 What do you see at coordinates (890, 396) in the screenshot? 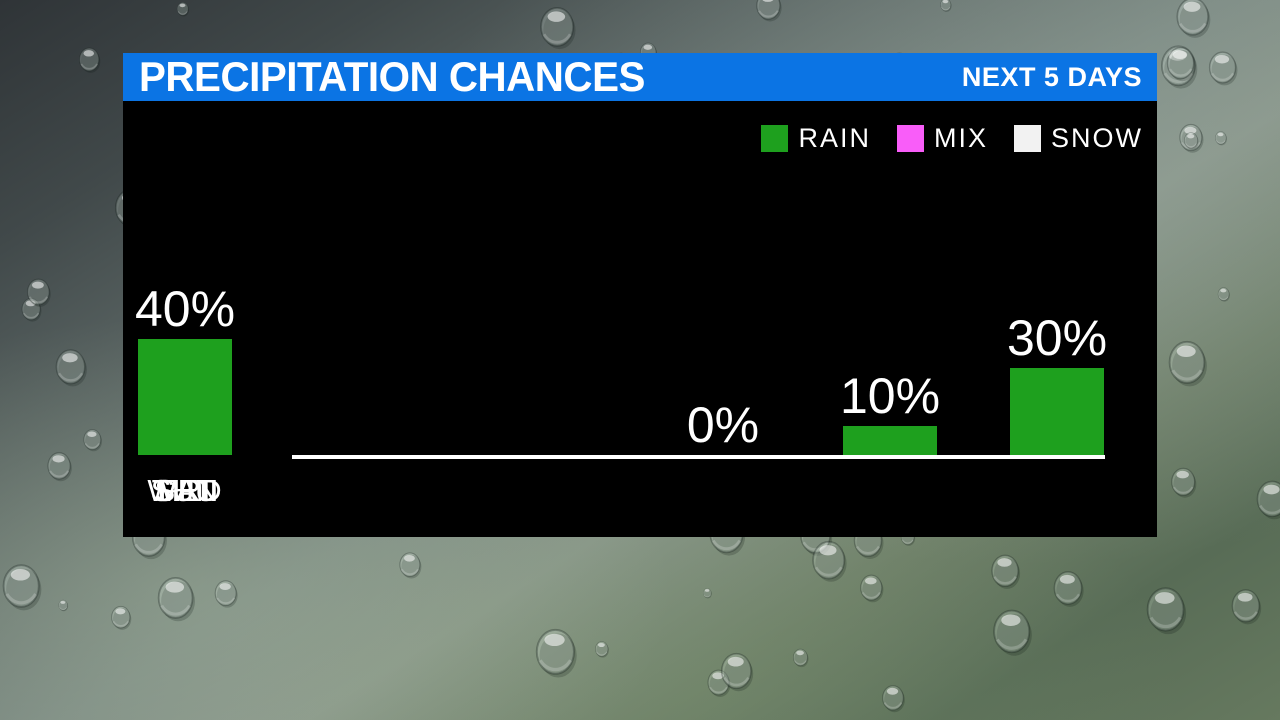
I see `value-label: 10%` at bounding box center [890, 396].